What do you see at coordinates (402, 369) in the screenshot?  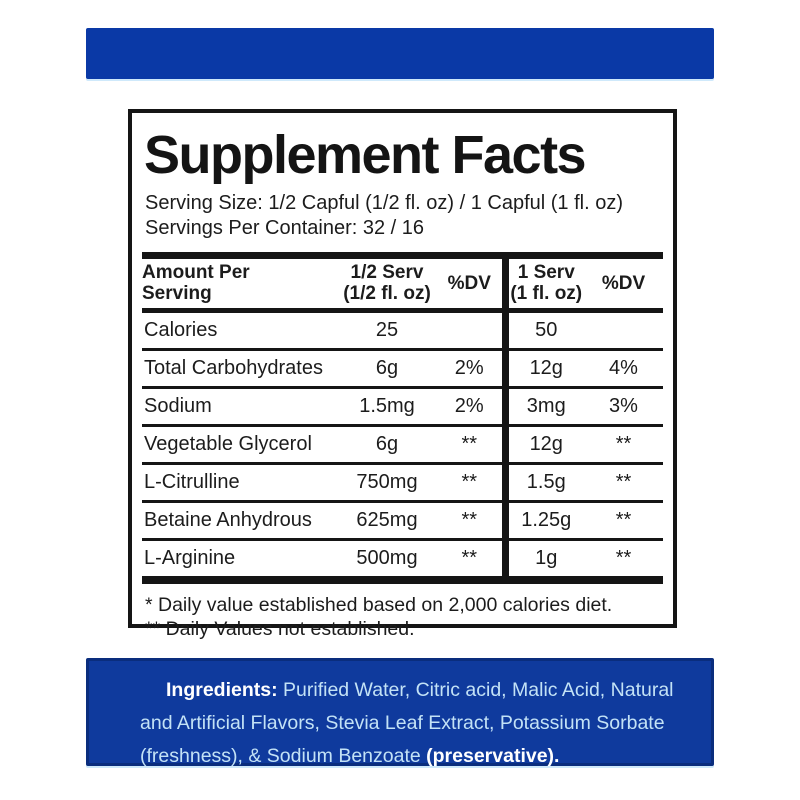 I see `table-row: Total Carbohydrates 6g 2% 12g 4%` at bounding box center [402, 369].